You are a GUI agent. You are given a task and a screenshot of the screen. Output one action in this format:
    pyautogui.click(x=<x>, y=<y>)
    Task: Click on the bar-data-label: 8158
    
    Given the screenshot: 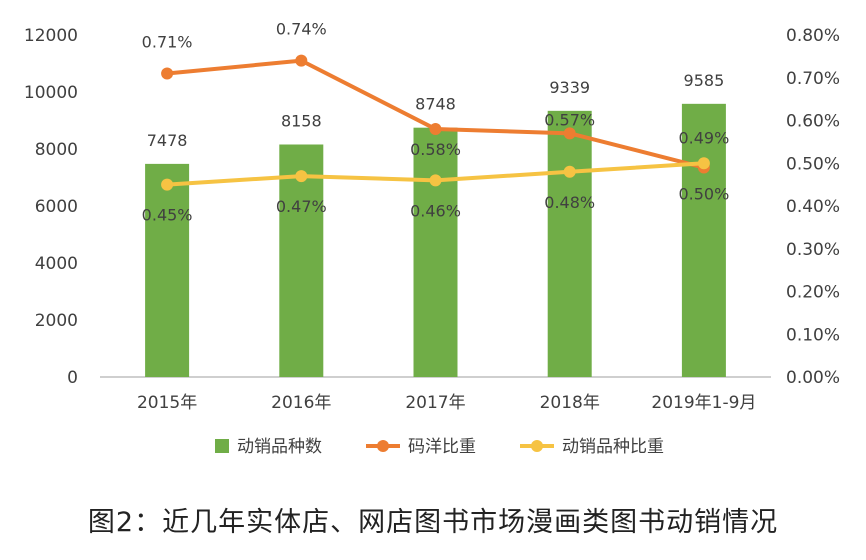 What is the action you would take?
    pyautogui.click(x=301, y=120)
    